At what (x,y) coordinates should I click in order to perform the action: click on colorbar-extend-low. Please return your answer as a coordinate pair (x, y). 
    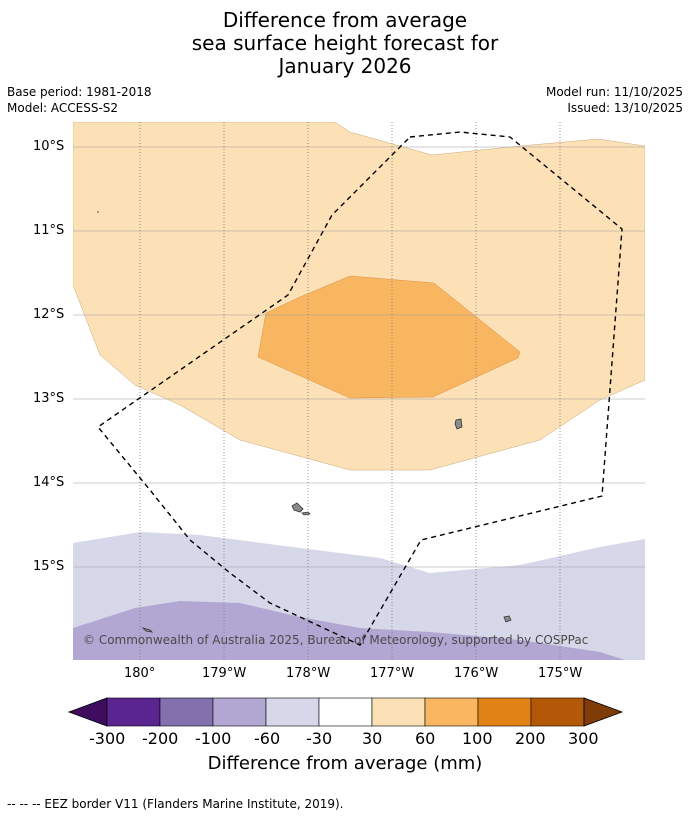
    Looking at the image, I should click on (87, 712).